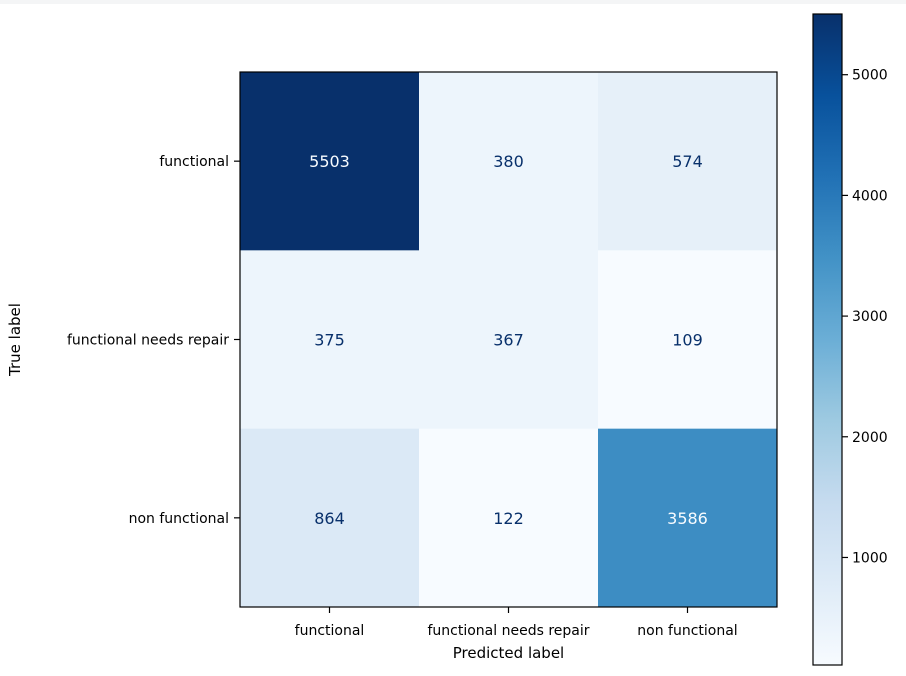 The height and width of the screenshot is (676, 906). Describe the element at coordinates (194, 162) in the screenshot. I see `y-tick-label: functional` at that location.